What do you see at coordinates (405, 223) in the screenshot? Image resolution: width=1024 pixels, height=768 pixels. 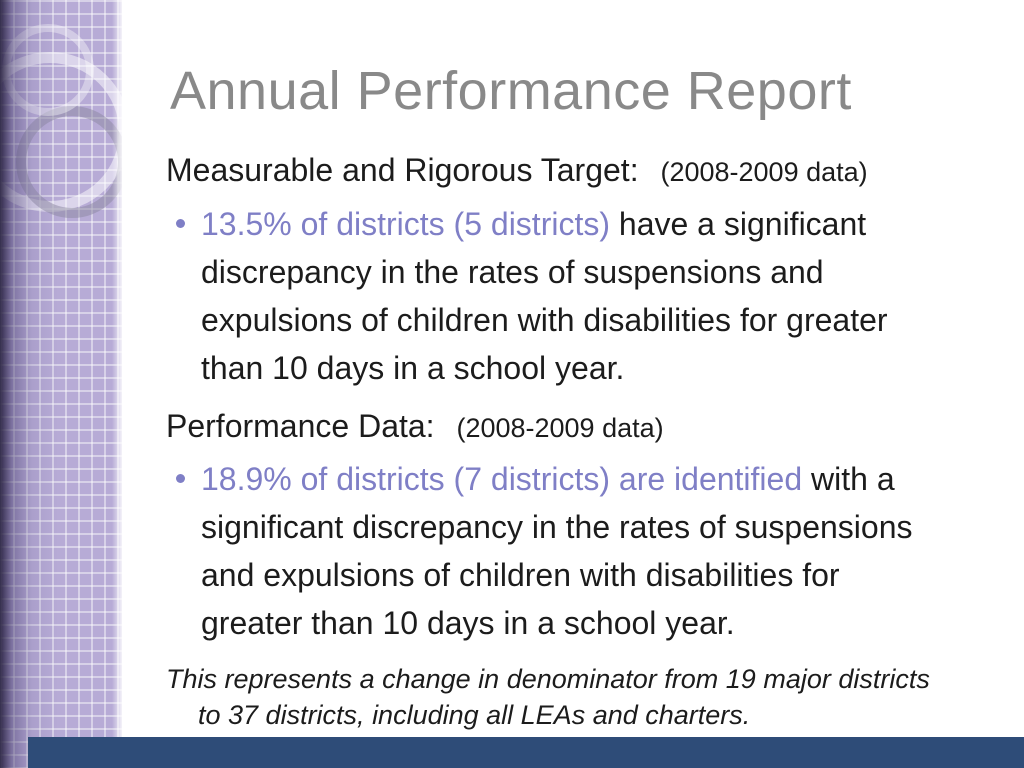 I see `target-bullet-highlight: 13.5% of districts (5 districts)` at bounding box center [405, 223].